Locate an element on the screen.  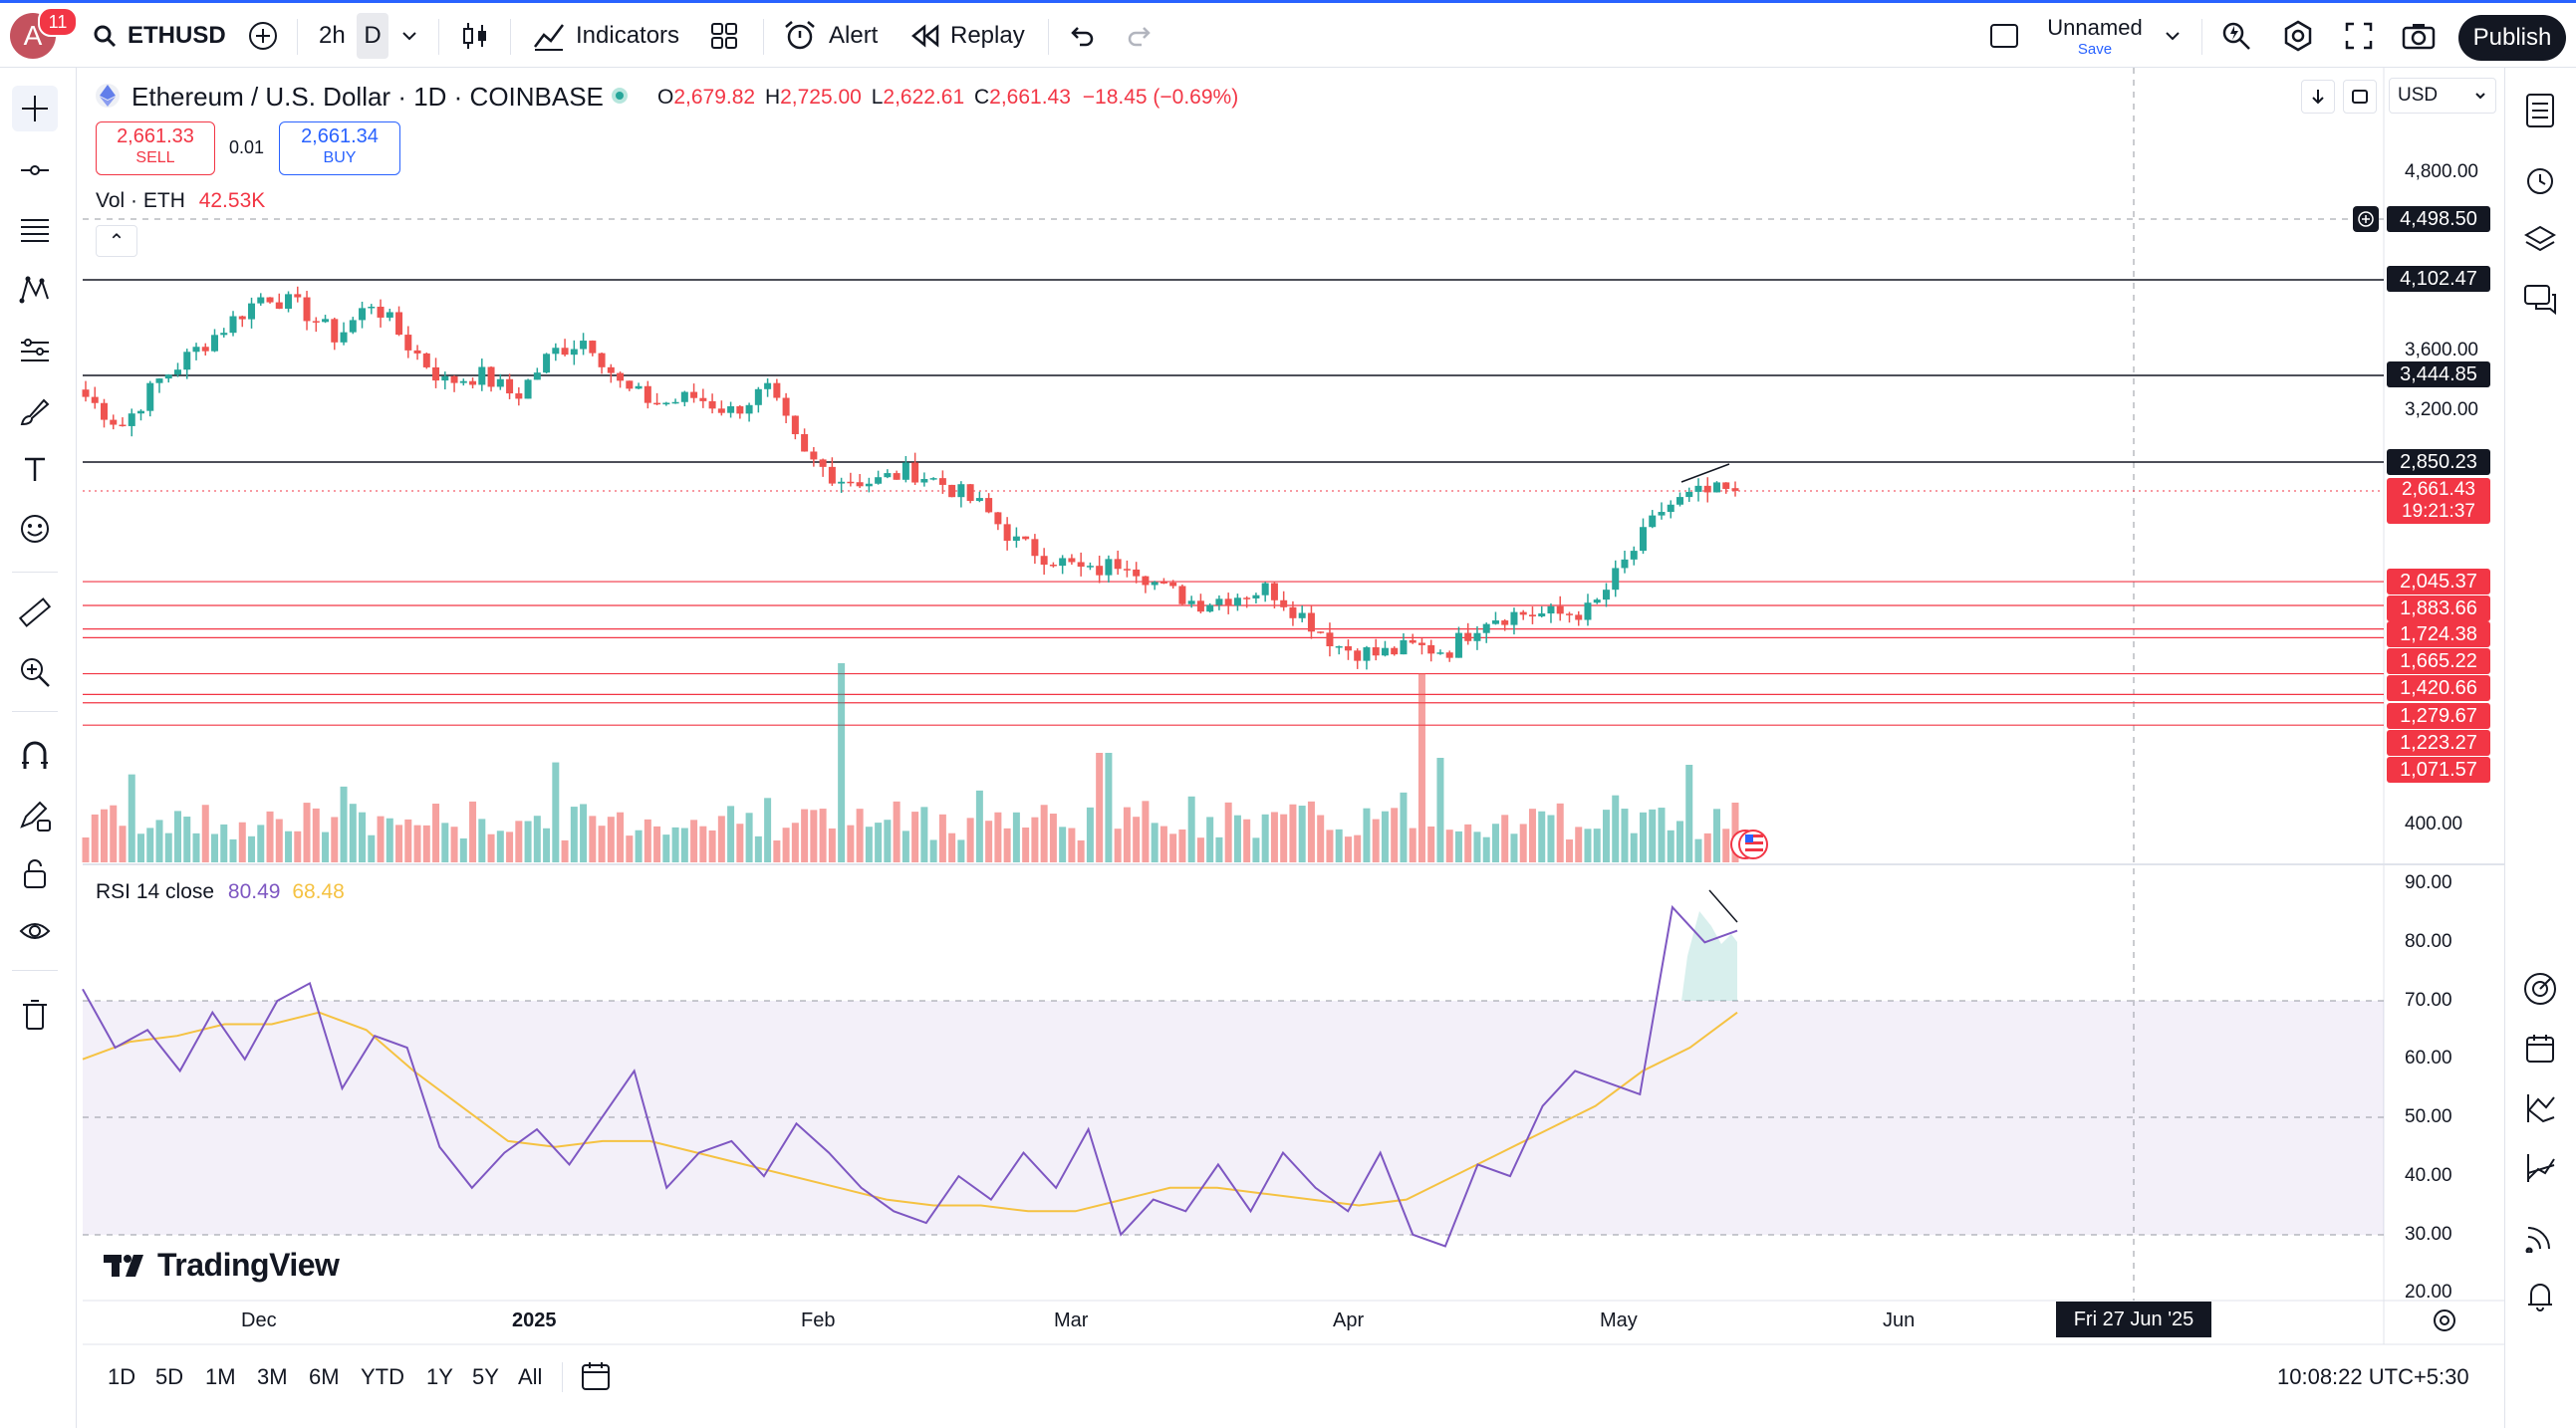
chart-title: Ethereum / U.S. Dollar · 1D · COINBASE is located at coordinates (367, 97).